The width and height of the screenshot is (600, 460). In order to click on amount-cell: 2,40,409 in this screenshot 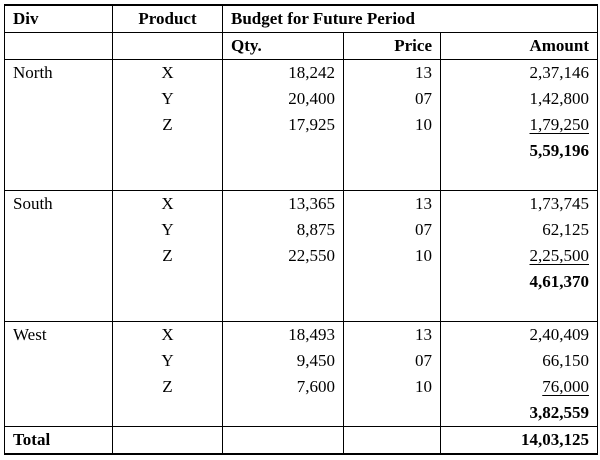, I will do `click(519, 334)`.